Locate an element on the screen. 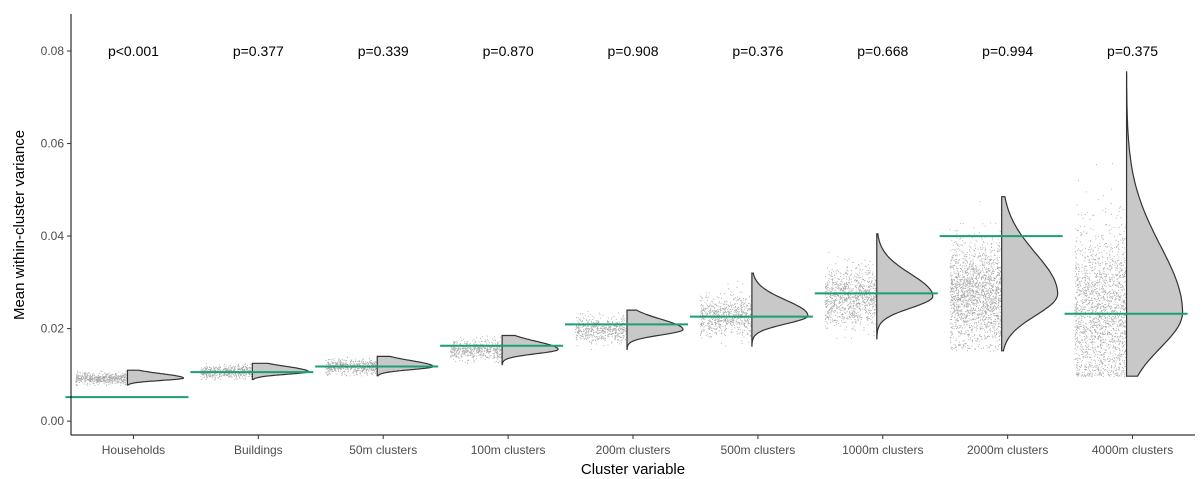  p-value-label: p=0.377 is located at coordinates (258, 51).